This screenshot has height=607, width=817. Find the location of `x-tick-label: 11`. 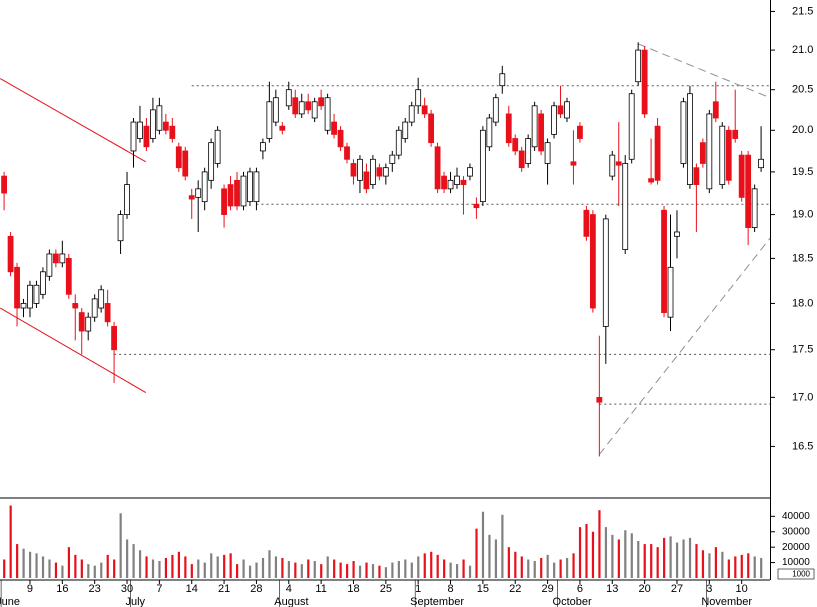

x-tick-label: 11 is located at coordinates (320, 589).